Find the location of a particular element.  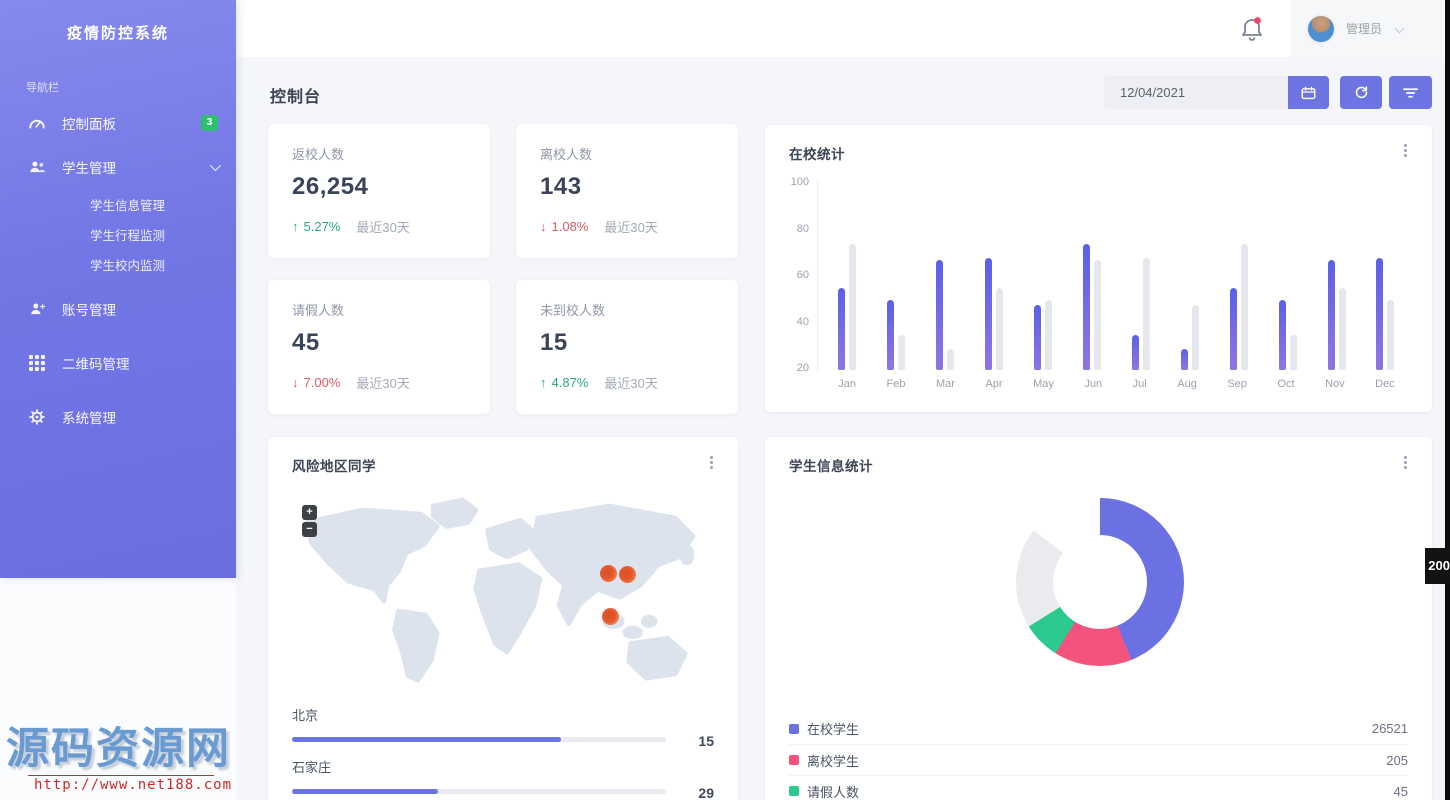

watermark-site-name: 源码资源网 is located at coordinates (118, 749).